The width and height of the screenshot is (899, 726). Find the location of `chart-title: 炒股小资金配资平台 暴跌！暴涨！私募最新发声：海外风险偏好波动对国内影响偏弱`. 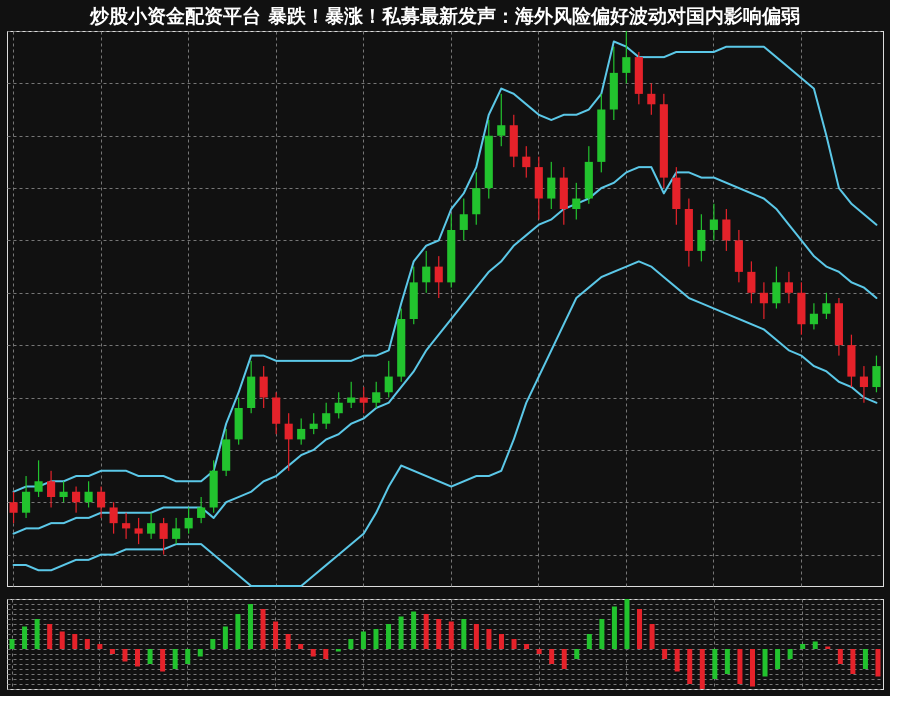

chart-title: 炒股小资金配资平台 暴跌！暴涨！私募最新发声：海外风险偏好波动对国内影响偏弱 is located at coordinates (444, 16).